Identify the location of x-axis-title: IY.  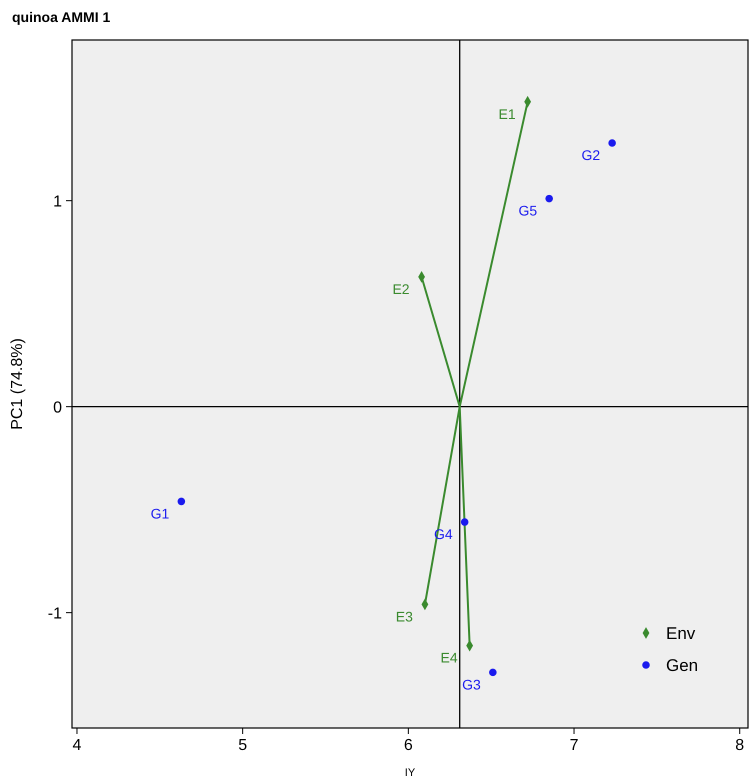
(410, 773).